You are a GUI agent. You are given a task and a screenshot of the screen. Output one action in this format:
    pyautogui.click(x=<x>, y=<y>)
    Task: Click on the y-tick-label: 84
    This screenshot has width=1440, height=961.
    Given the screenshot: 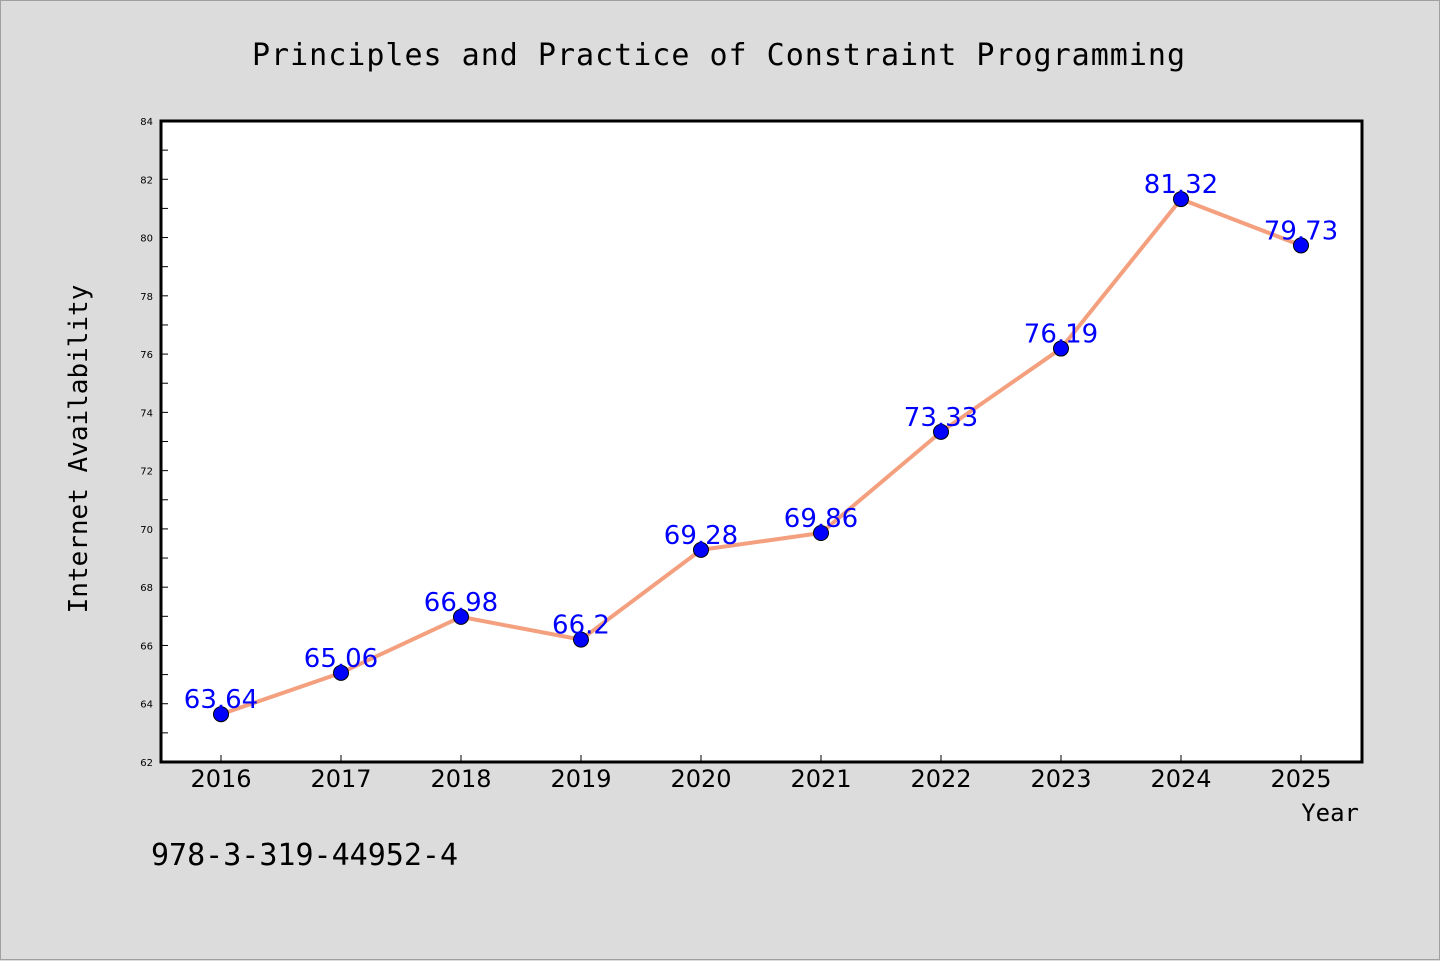 What is the action you would take?
    pyautogui.click(x=146, y=122)
    